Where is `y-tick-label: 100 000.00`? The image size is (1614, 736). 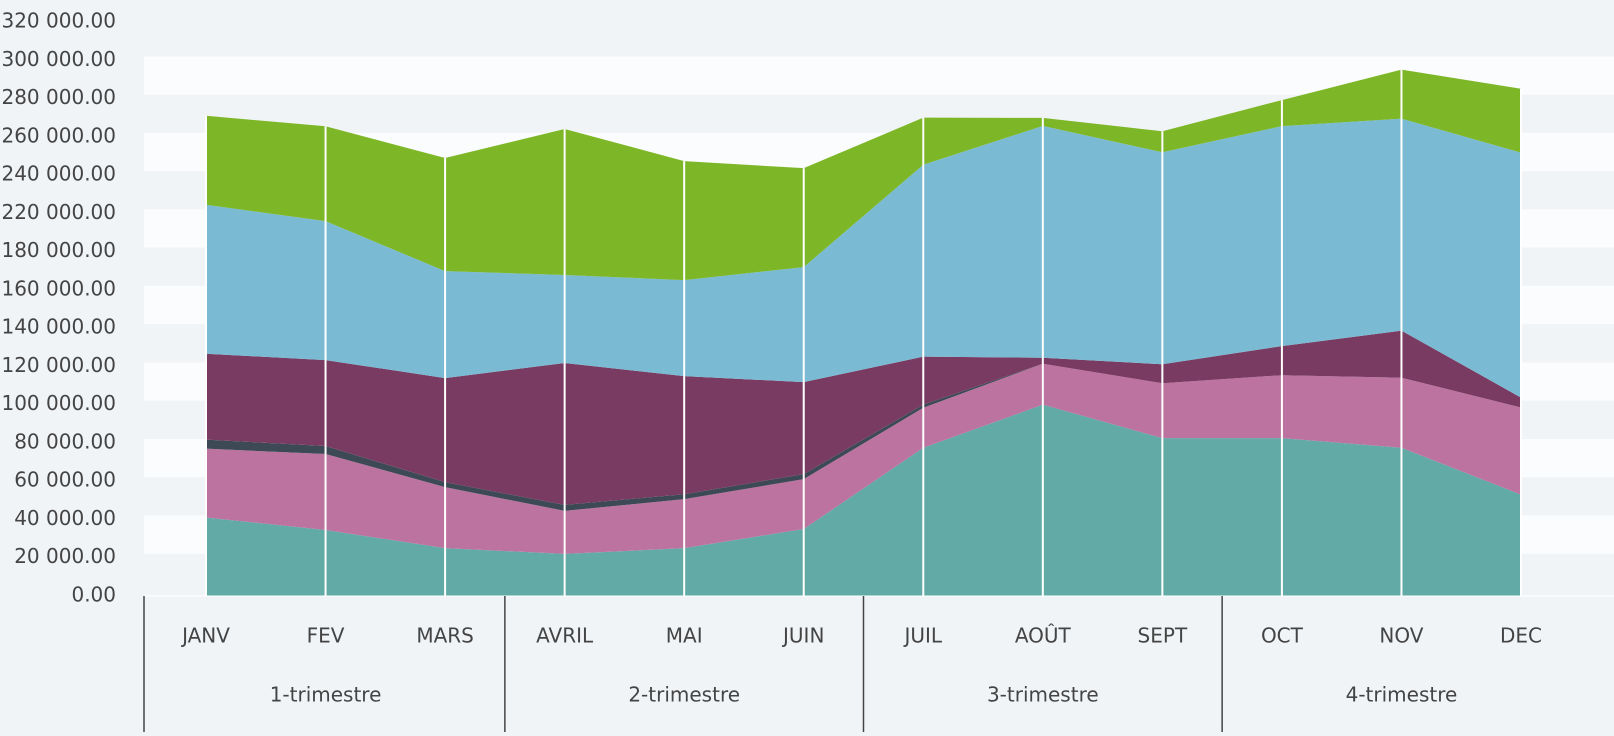 y-tick-label: 100 000.00 is located at coordinates (58, 403).